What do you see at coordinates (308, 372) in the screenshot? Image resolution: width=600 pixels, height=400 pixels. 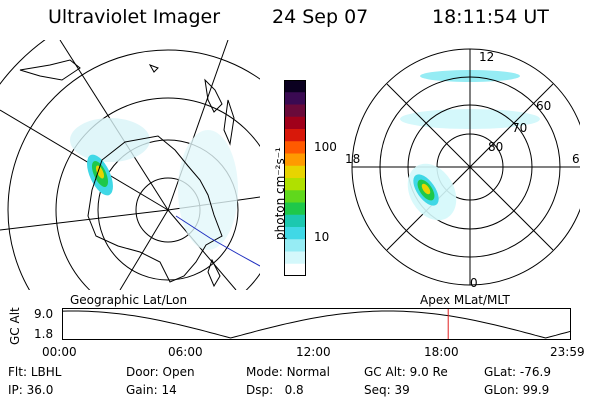 I see `info-mode-value: Normal` at bounding box center [308, 372].